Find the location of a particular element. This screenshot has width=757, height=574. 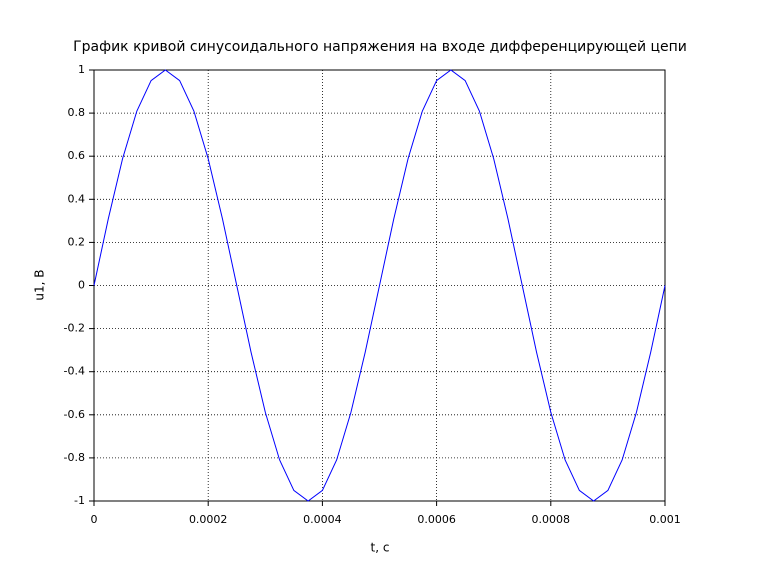

y-tick-label: -0.8 is located at coordinates (74, 457).